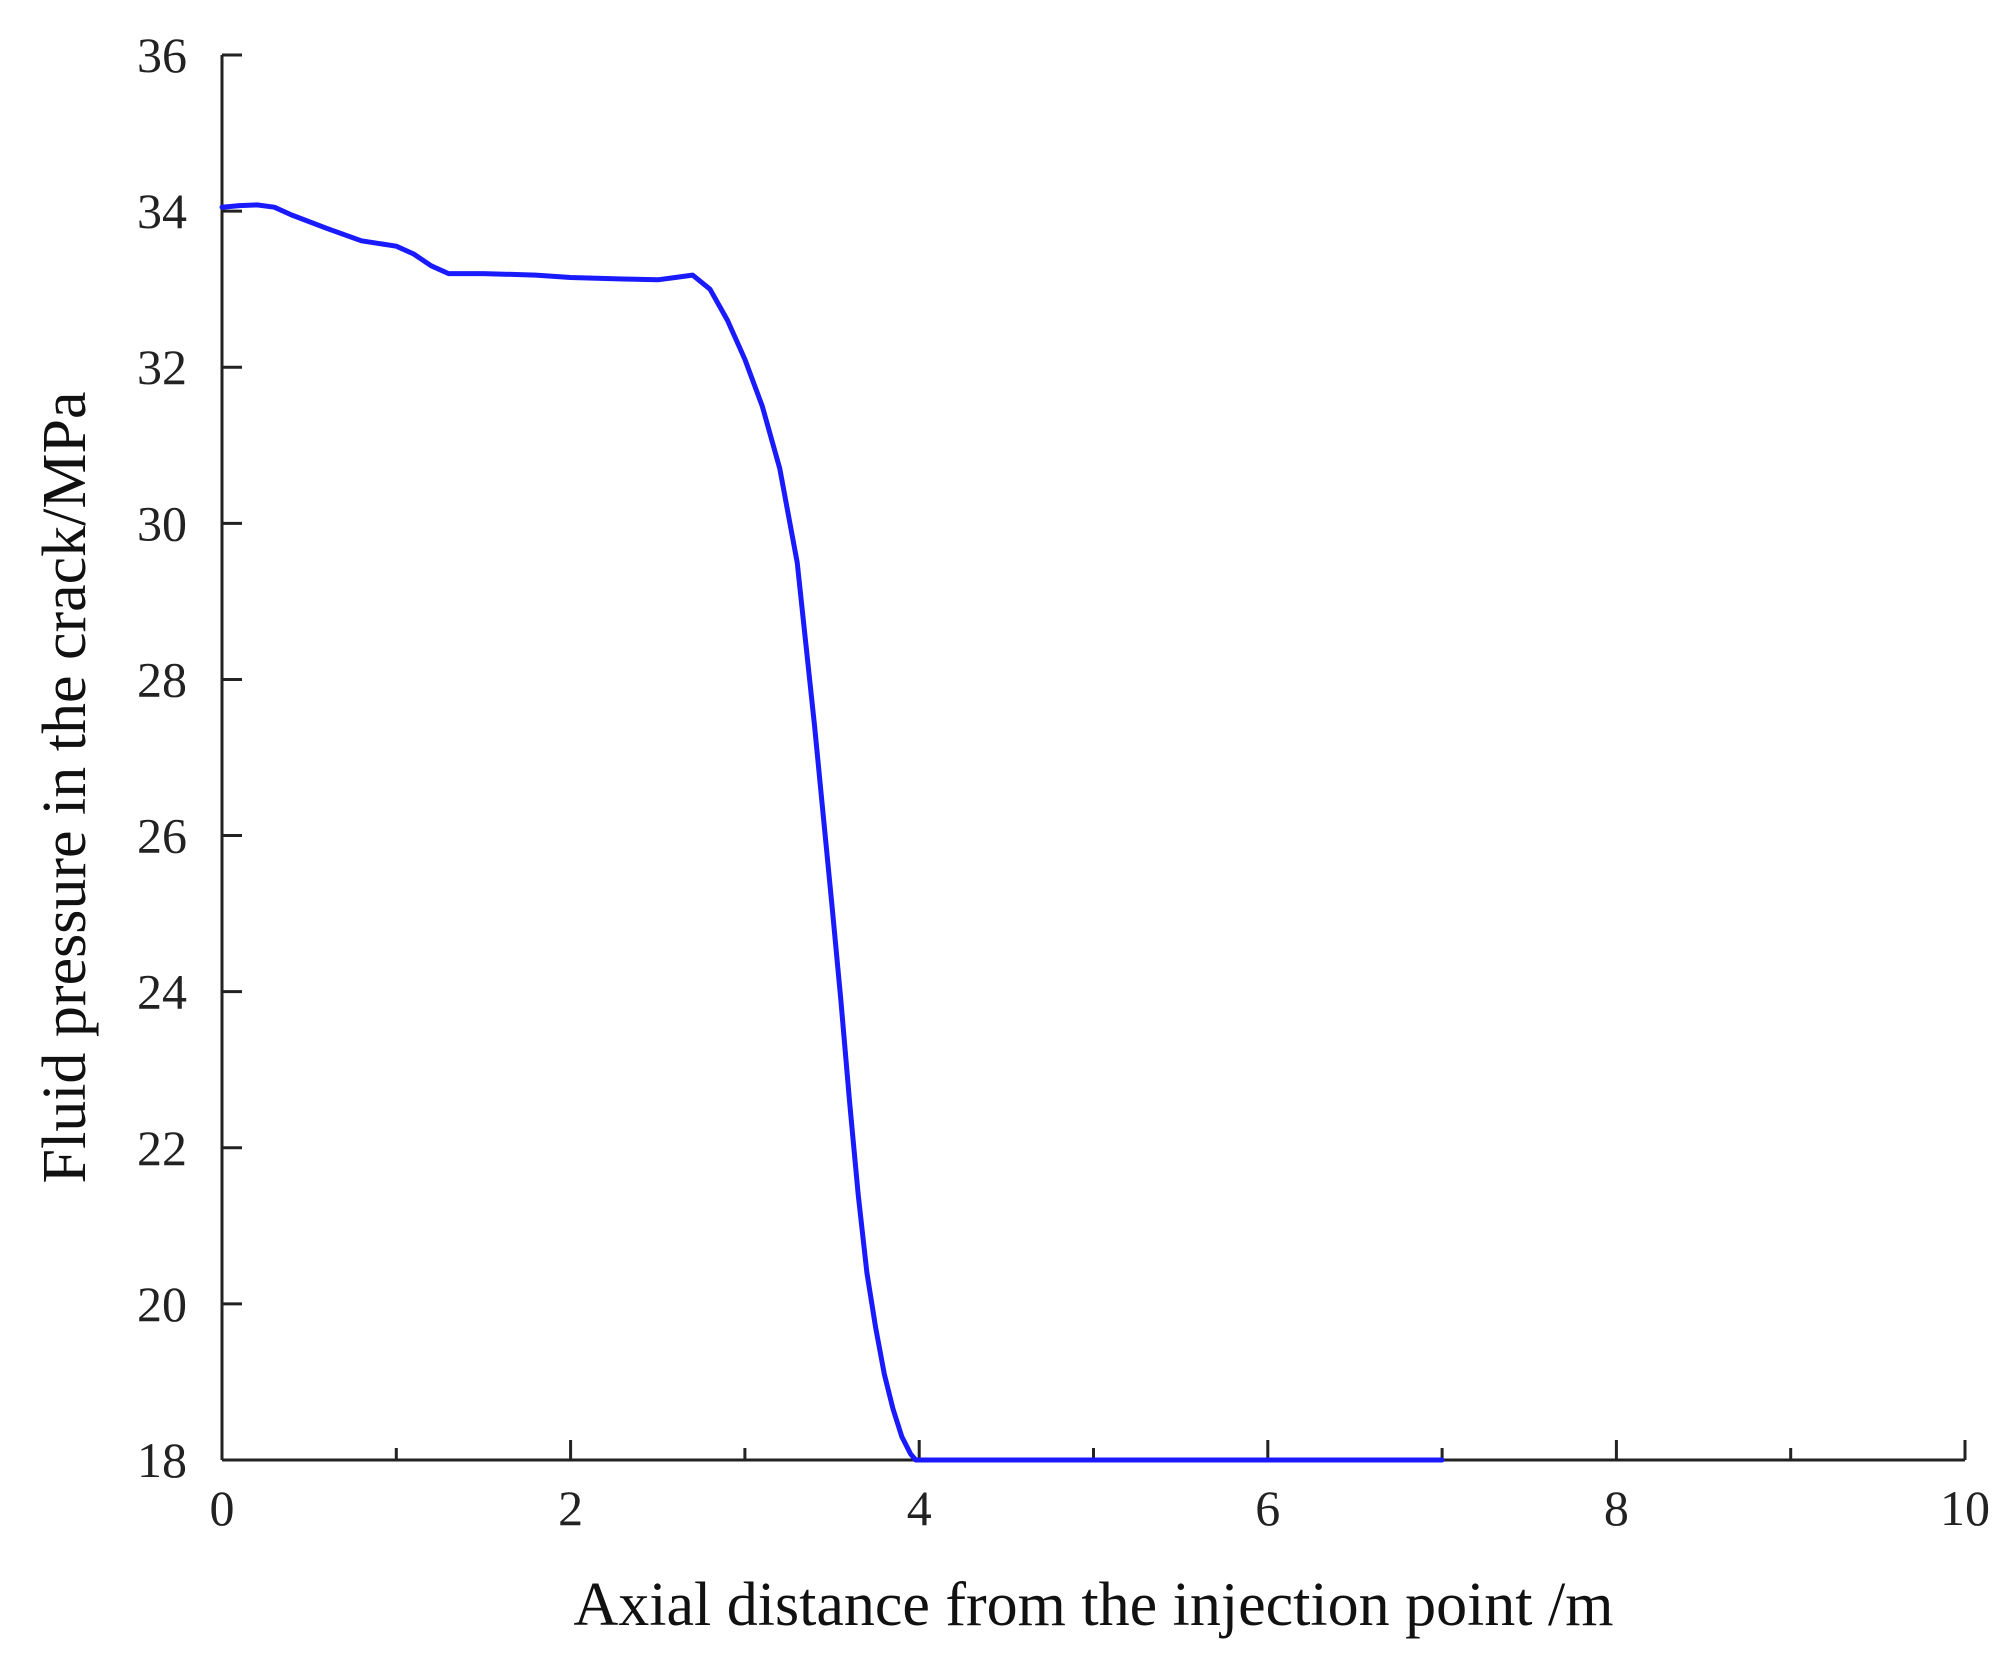 Image resolution: width=1999 pixels, height=1661 pixels. What do you see at coordinates (162, 367) in the screenshot?
I see `y-tick-label-7: 32` at bounding box center [162, 367].